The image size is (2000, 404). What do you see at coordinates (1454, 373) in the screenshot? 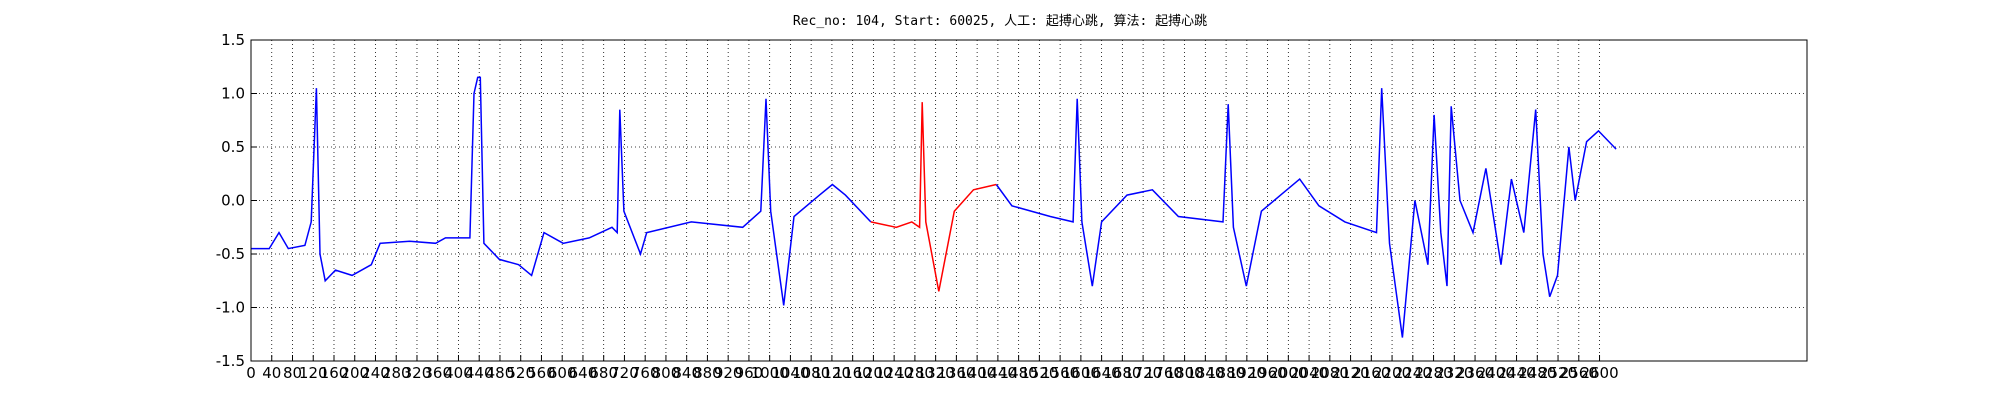
I see `x-tick-label: 2320` at bounding box center [1454, 373].